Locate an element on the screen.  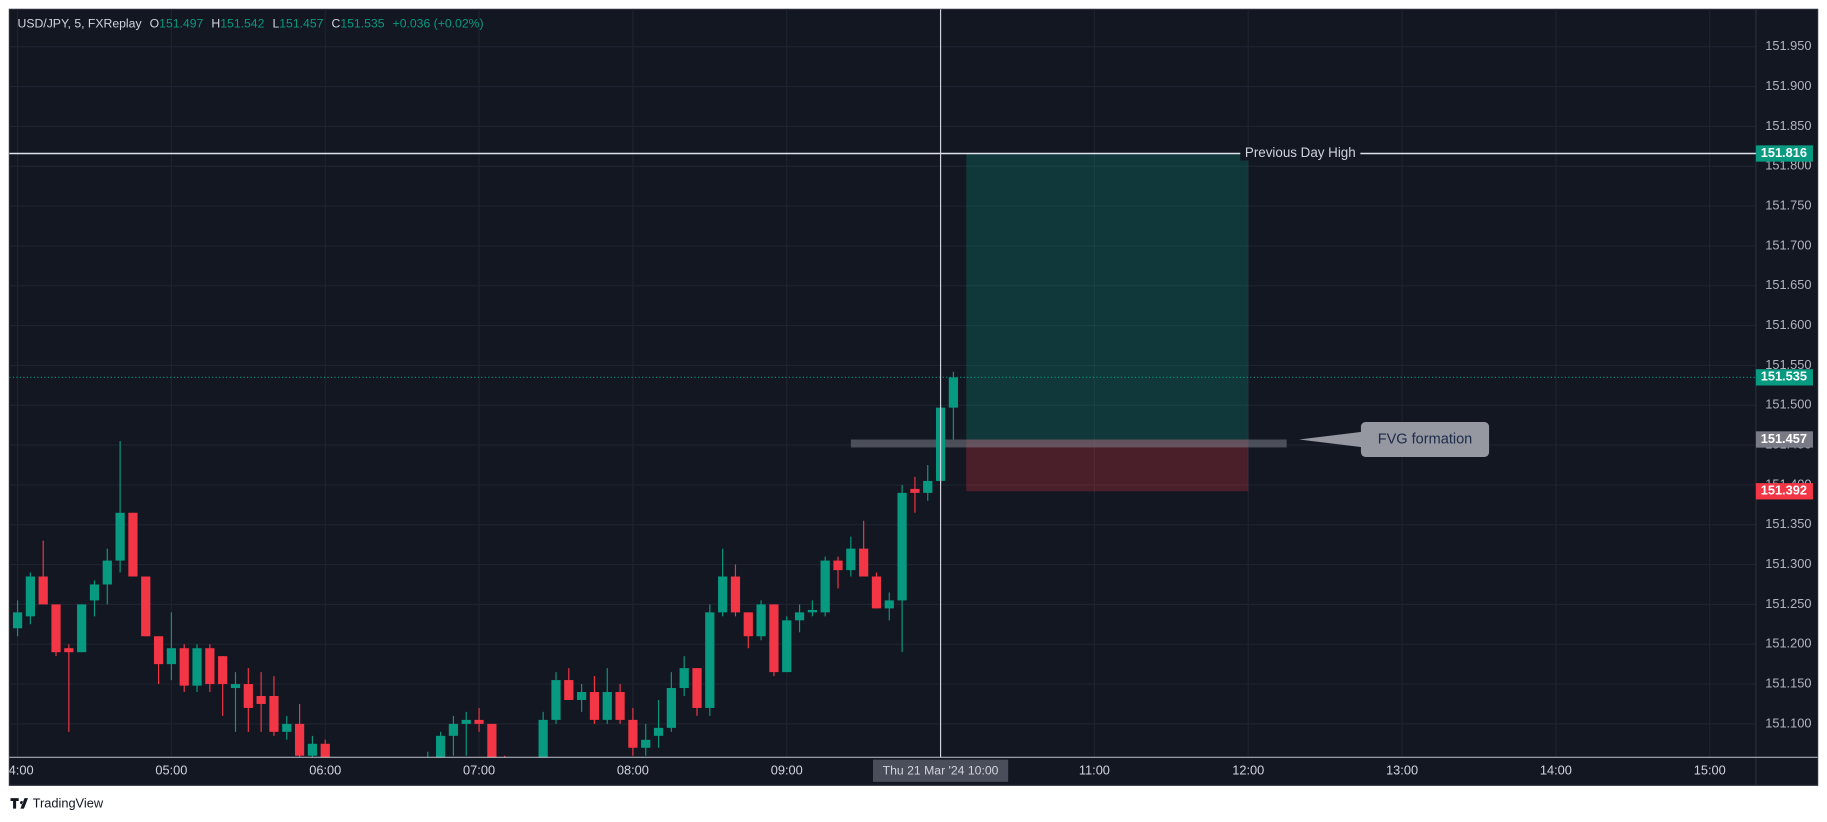
annotation-box is located at coordinates (1425, 439).